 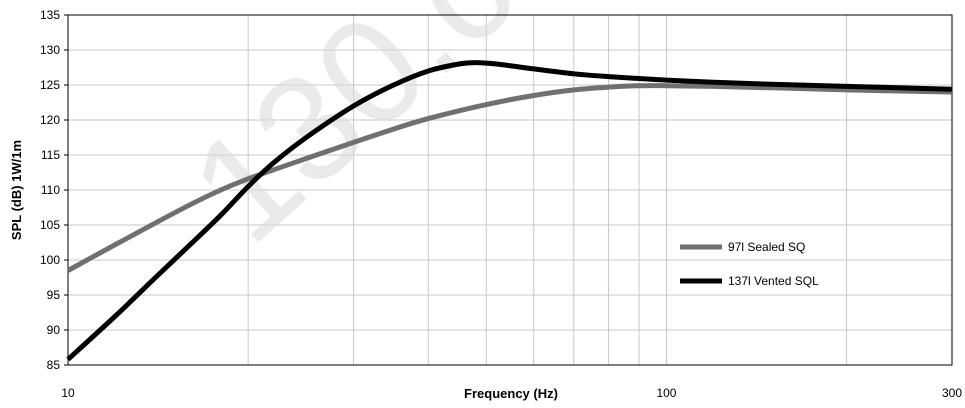 I want to click on y-tick-label: 100, so click(x=50, y=260).